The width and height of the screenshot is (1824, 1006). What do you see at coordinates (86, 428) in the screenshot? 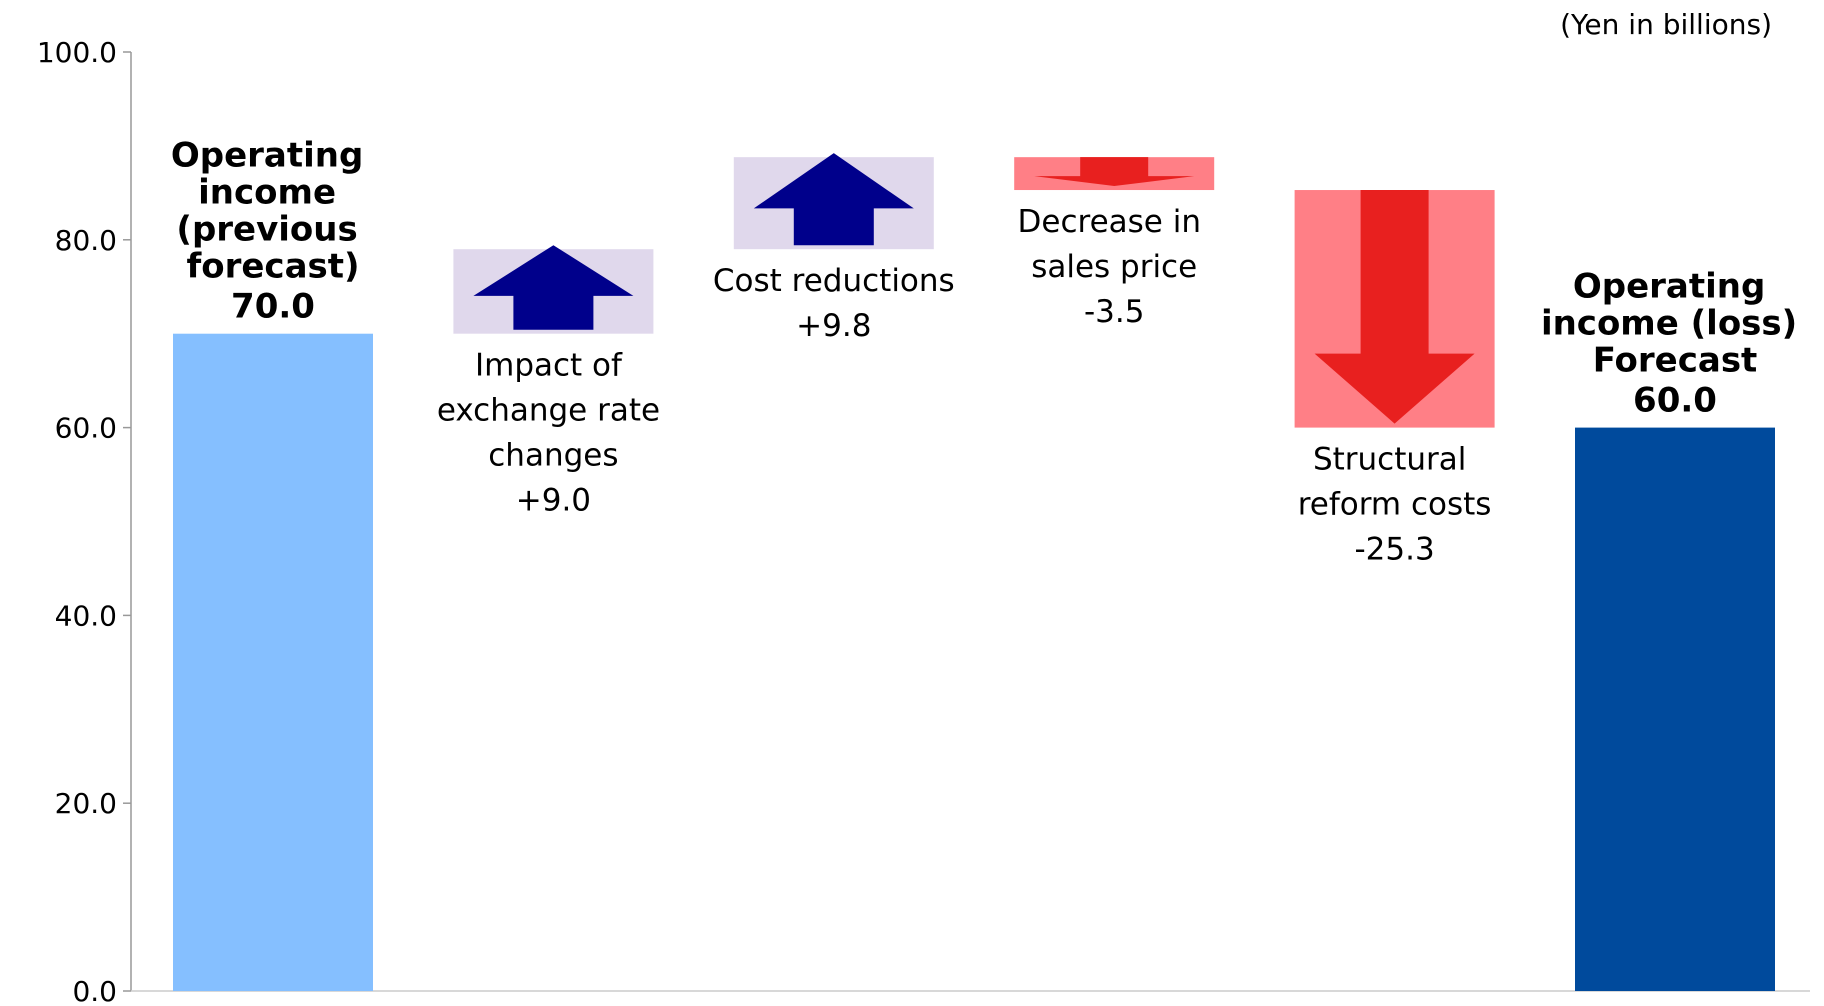
I see `y-tick-label: 60.0` at bounding box center [86, 428].